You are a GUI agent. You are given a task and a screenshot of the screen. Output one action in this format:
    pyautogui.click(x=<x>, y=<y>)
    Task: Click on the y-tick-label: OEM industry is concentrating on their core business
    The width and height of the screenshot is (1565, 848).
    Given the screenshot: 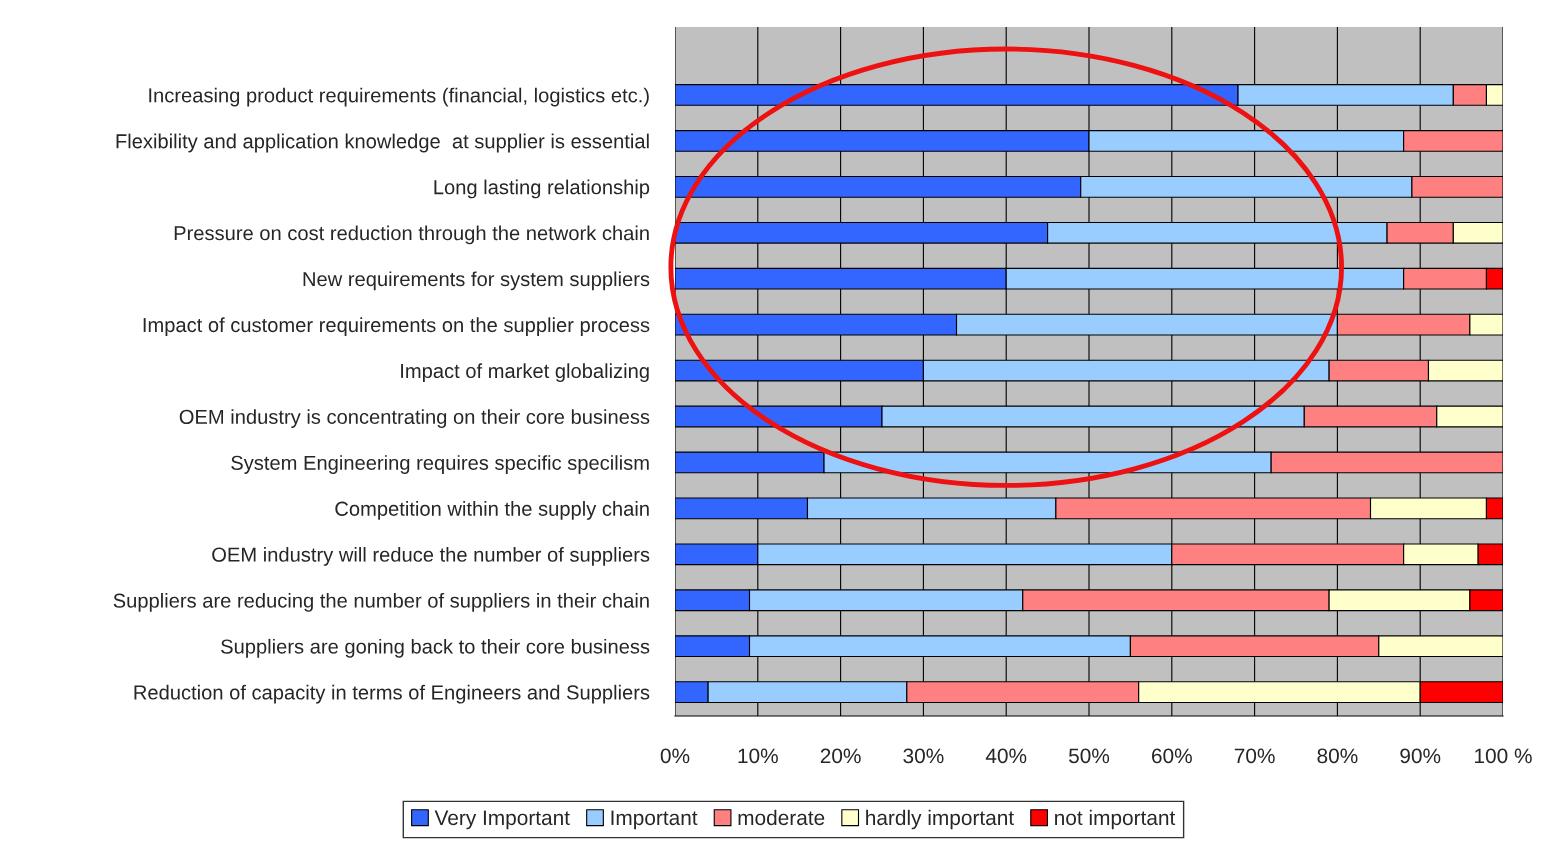 What is the action you would take?
    pyautogui.click(x=414, y=418)
    